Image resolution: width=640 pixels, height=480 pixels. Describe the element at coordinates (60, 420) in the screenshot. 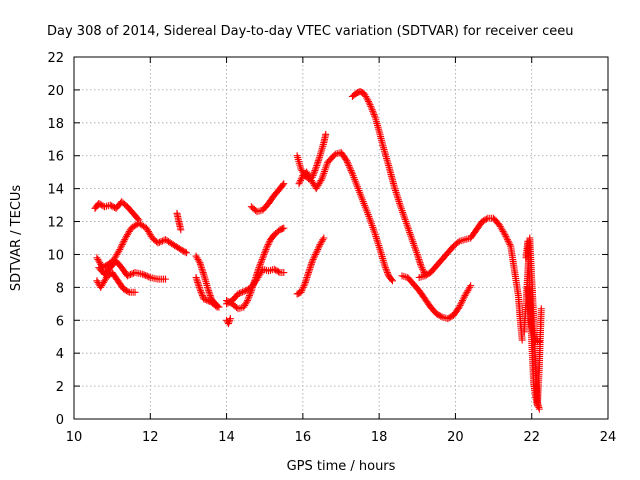

I see `y-tick-label: 0` at that location.